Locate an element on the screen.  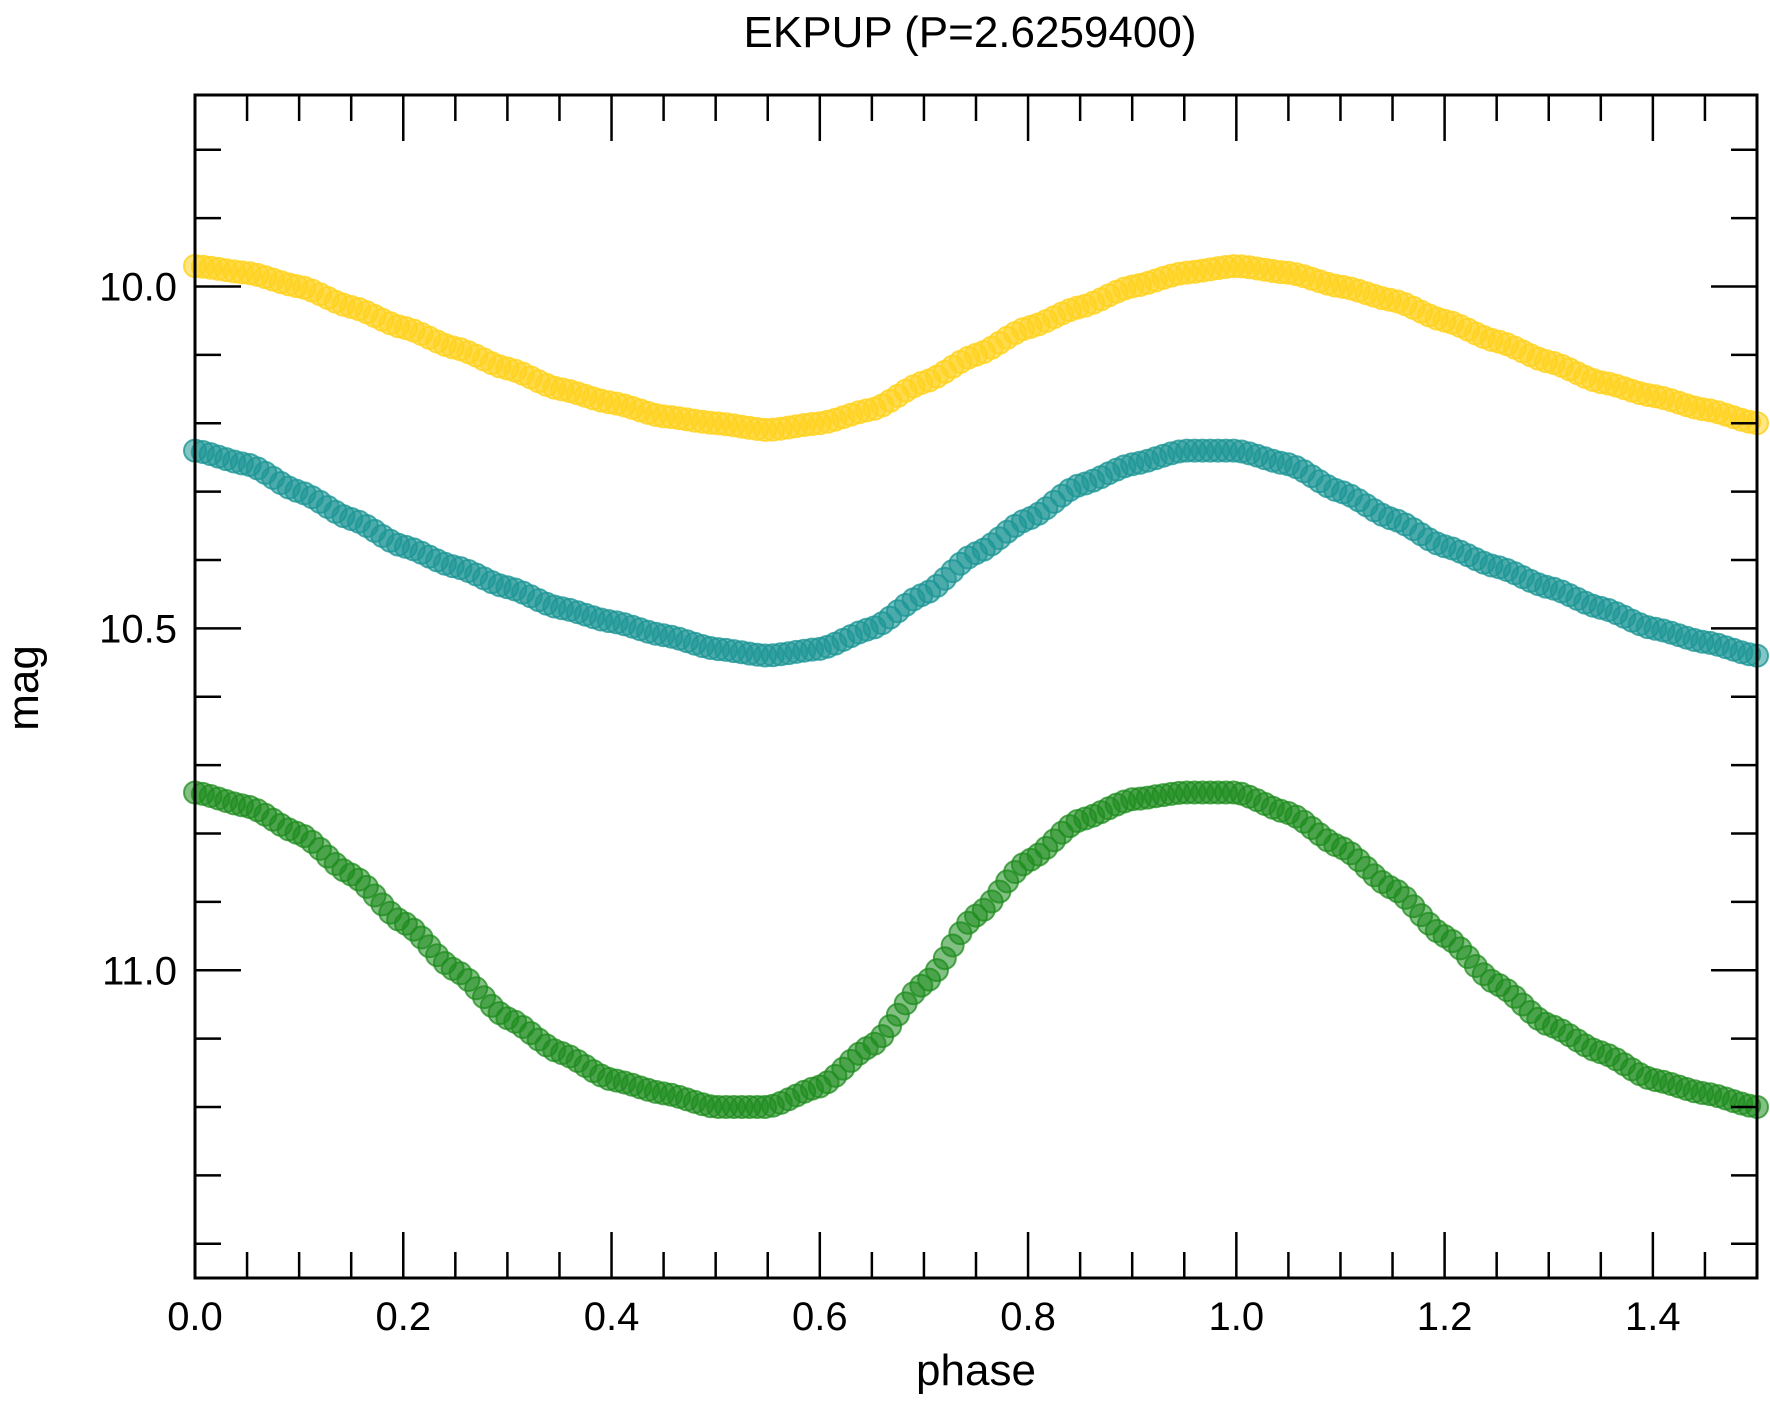
y-tick-label: 10.0 is located at coordinates (138, 287).